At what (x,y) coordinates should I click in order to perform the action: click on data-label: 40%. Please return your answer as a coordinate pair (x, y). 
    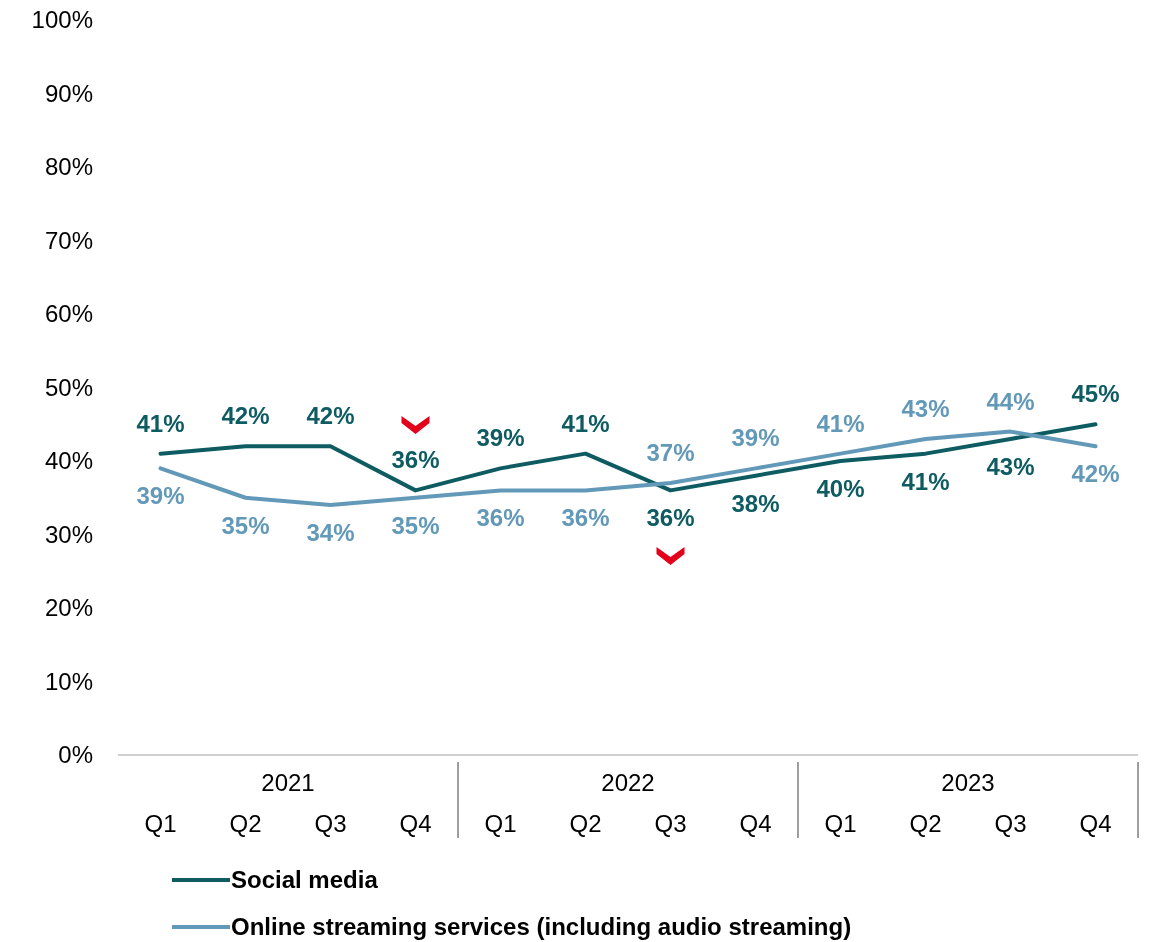
    Looking at the image, I should click on (840, 488).